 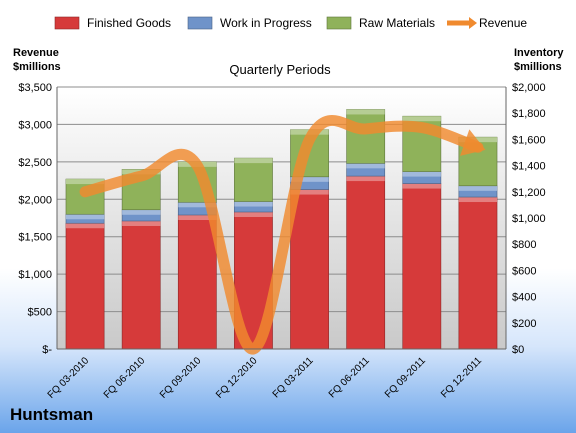 I want to click on x-tick-label: FQ 09-2011, so click(x=405, y=377).